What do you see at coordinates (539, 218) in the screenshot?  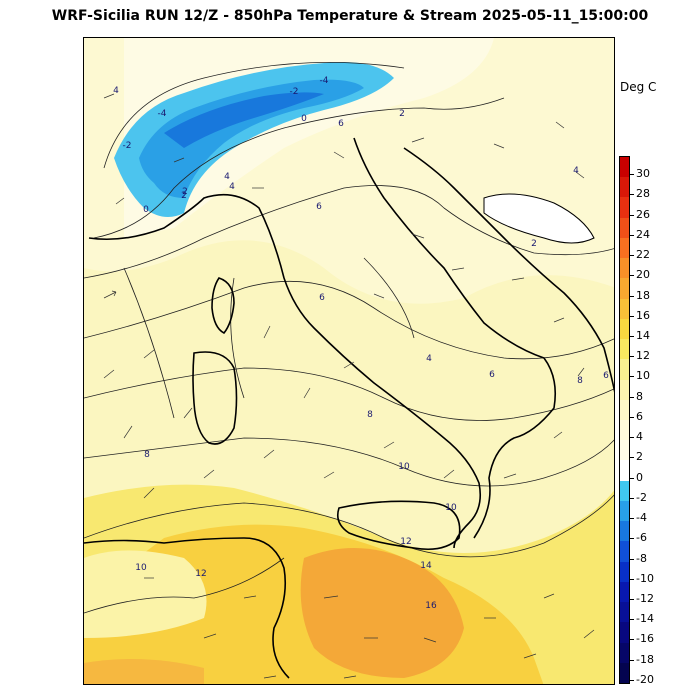 I see `east-pocket` at bounding box center [539, 218].